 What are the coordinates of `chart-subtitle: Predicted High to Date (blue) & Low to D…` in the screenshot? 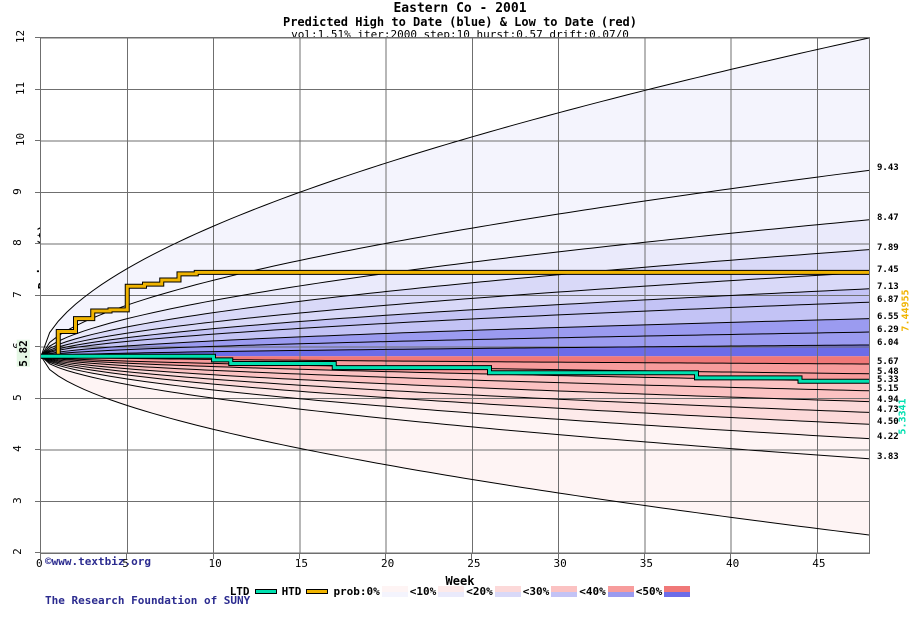 It's located at (459, 22).